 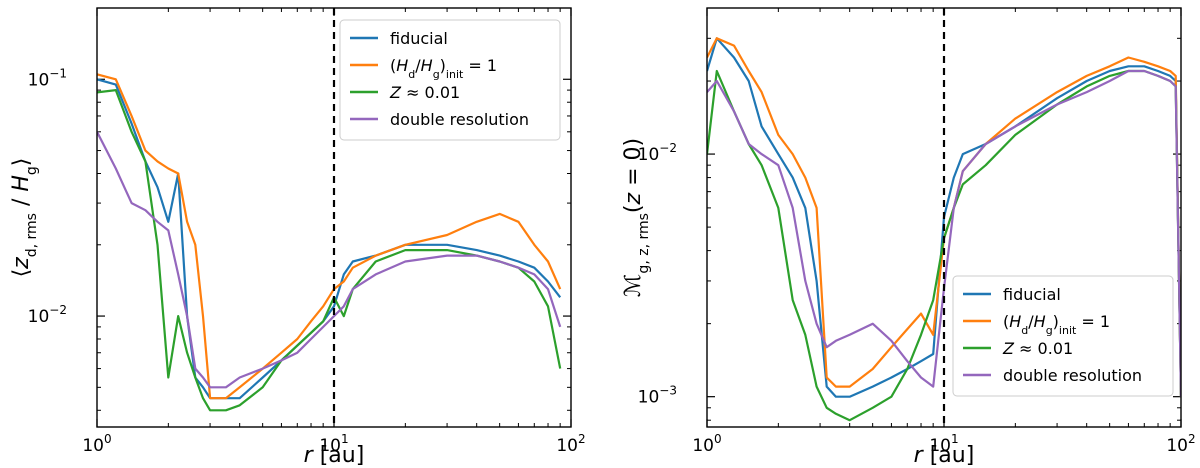 What do you see at coordinates (657, 396) in the screenshot?
I see `y-tick-label: 10⁻³` at bounding box center [657, 396].